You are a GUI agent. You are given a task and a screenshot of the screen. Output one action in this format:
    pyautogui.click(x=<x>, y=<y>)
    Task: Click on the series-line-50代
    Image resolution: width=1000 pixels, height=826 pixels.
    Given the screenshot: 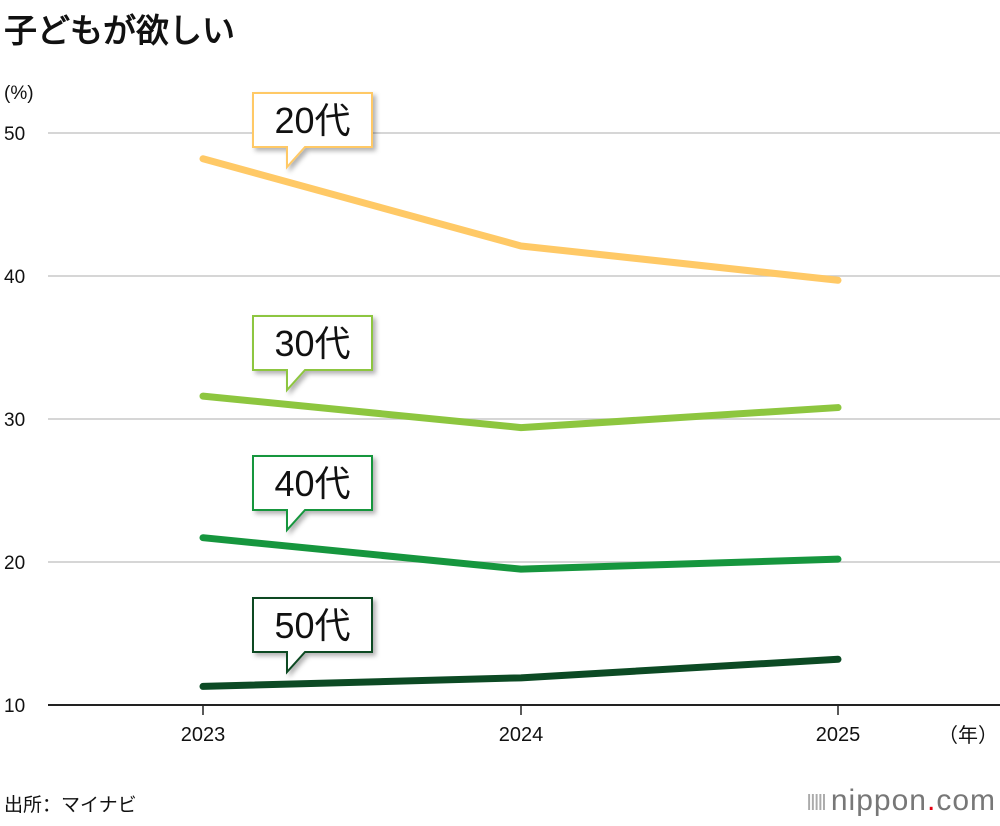 What is the action you would take?
    pyautogui.click(x=520, y=672)
    